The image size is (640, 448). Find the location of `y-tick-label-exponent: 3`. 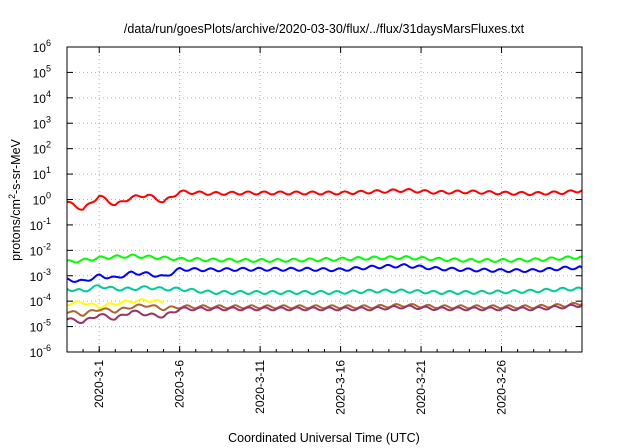

y-tick-label-exponent: 3 is located at coordinates (48, 119).